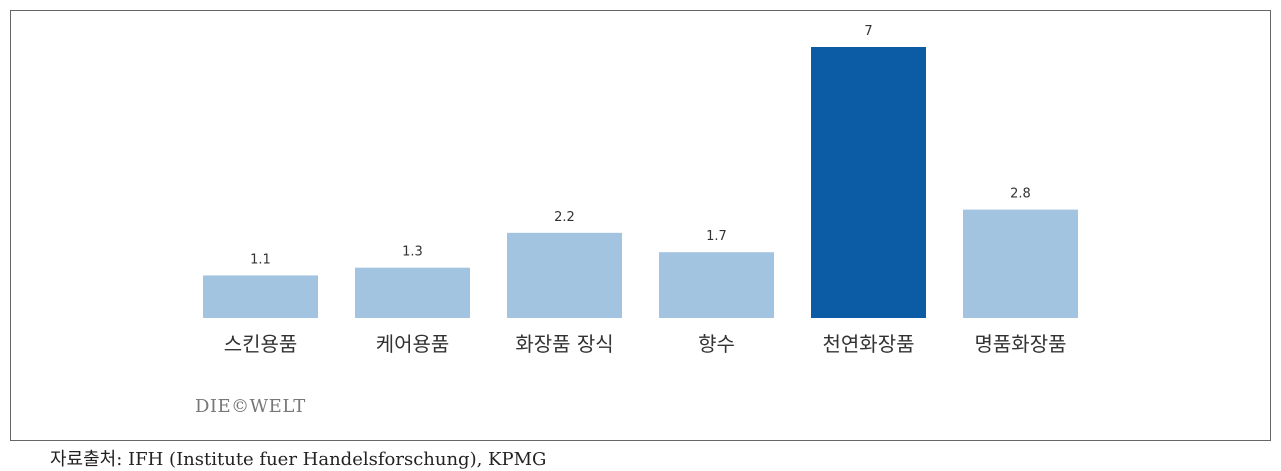 The width and height of the screenshot is (1281, 471). Describe the element at coordinates (564, 344) in the screenshot. I see `category-label: 화장품 장식` at that location.